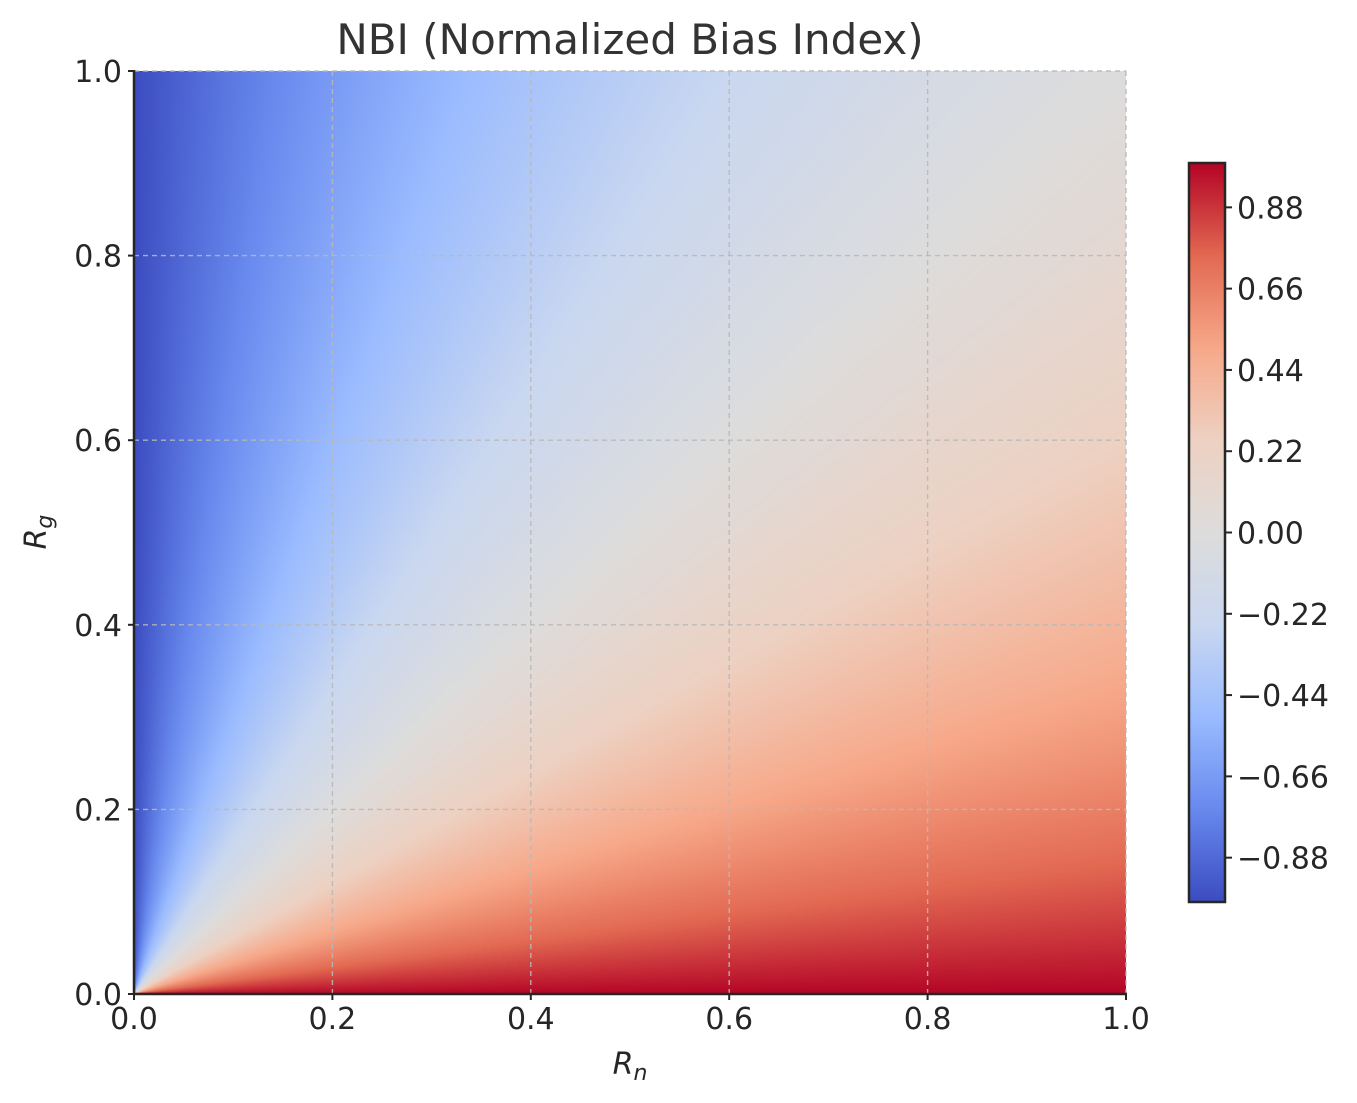 The image size is (1357, 1103). Describe the element at coordinates (1283, 696) in the screenshot. I see `colorbar-tick-label: −0.44` at that location.